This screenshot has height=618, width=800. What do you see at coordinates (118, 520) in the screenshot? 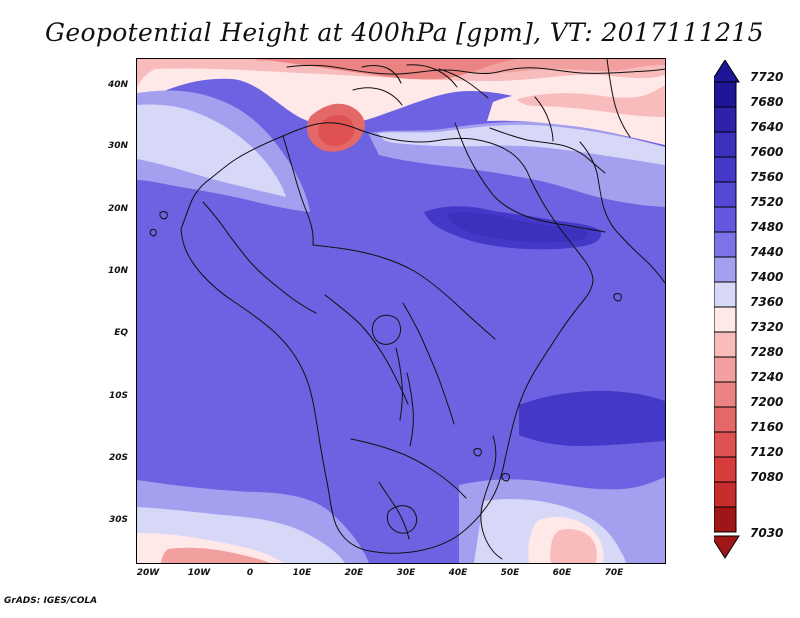
I see `y-axis-label-30s: 30S` at bounding box center [118, 520].